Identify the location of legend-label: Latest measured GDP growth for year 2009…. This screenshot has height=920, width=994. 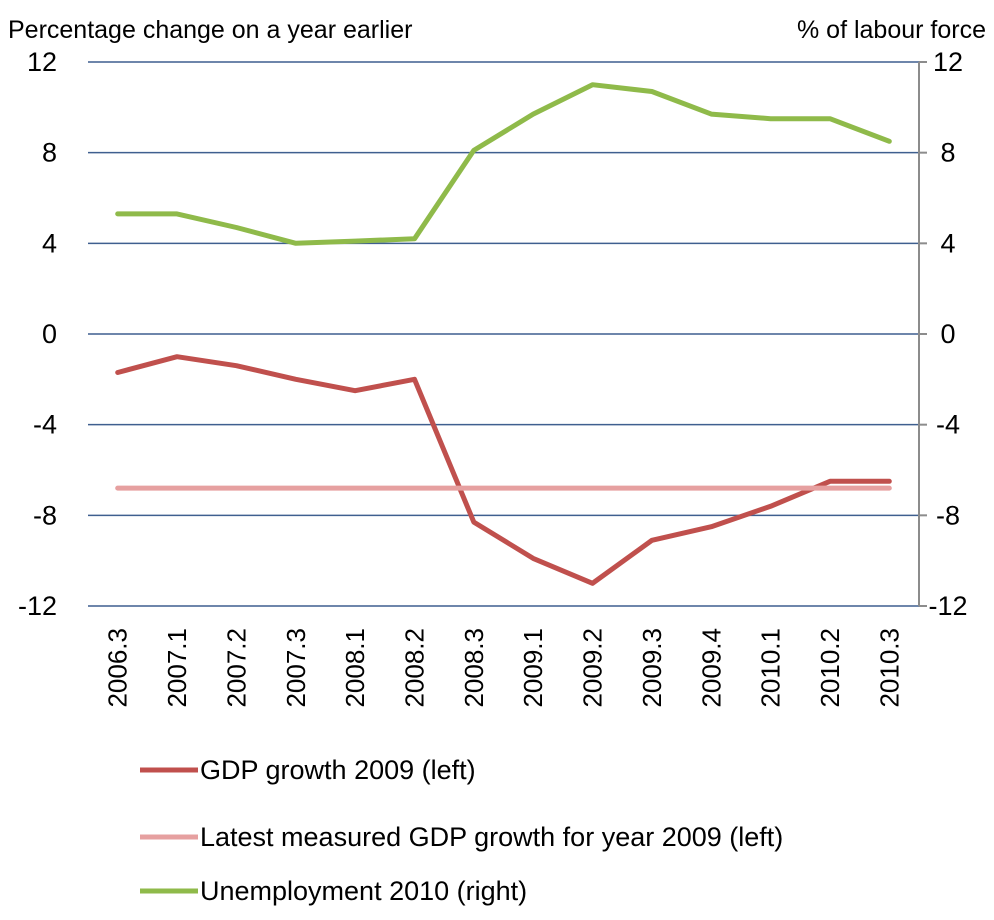
(491, 837).